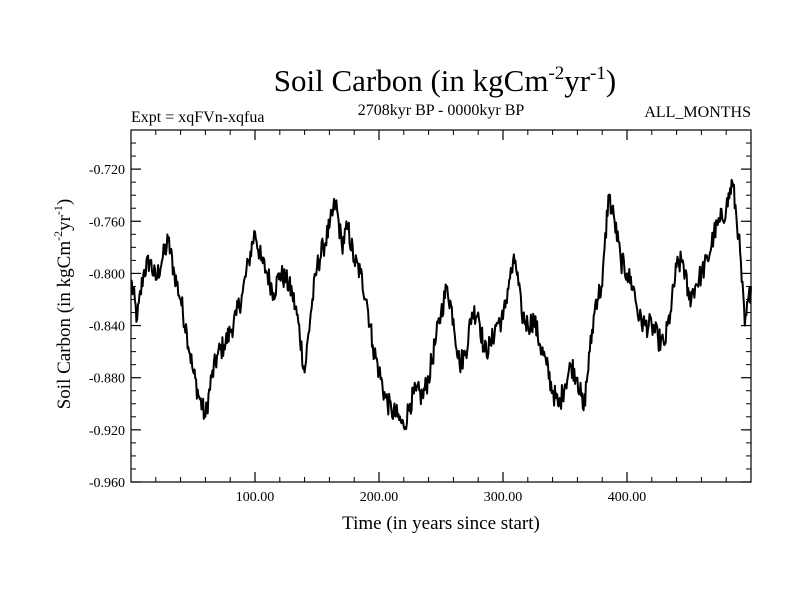  I want to click on period-label: 2708kyr BP - 0000kyr BP, so click(441, 110).